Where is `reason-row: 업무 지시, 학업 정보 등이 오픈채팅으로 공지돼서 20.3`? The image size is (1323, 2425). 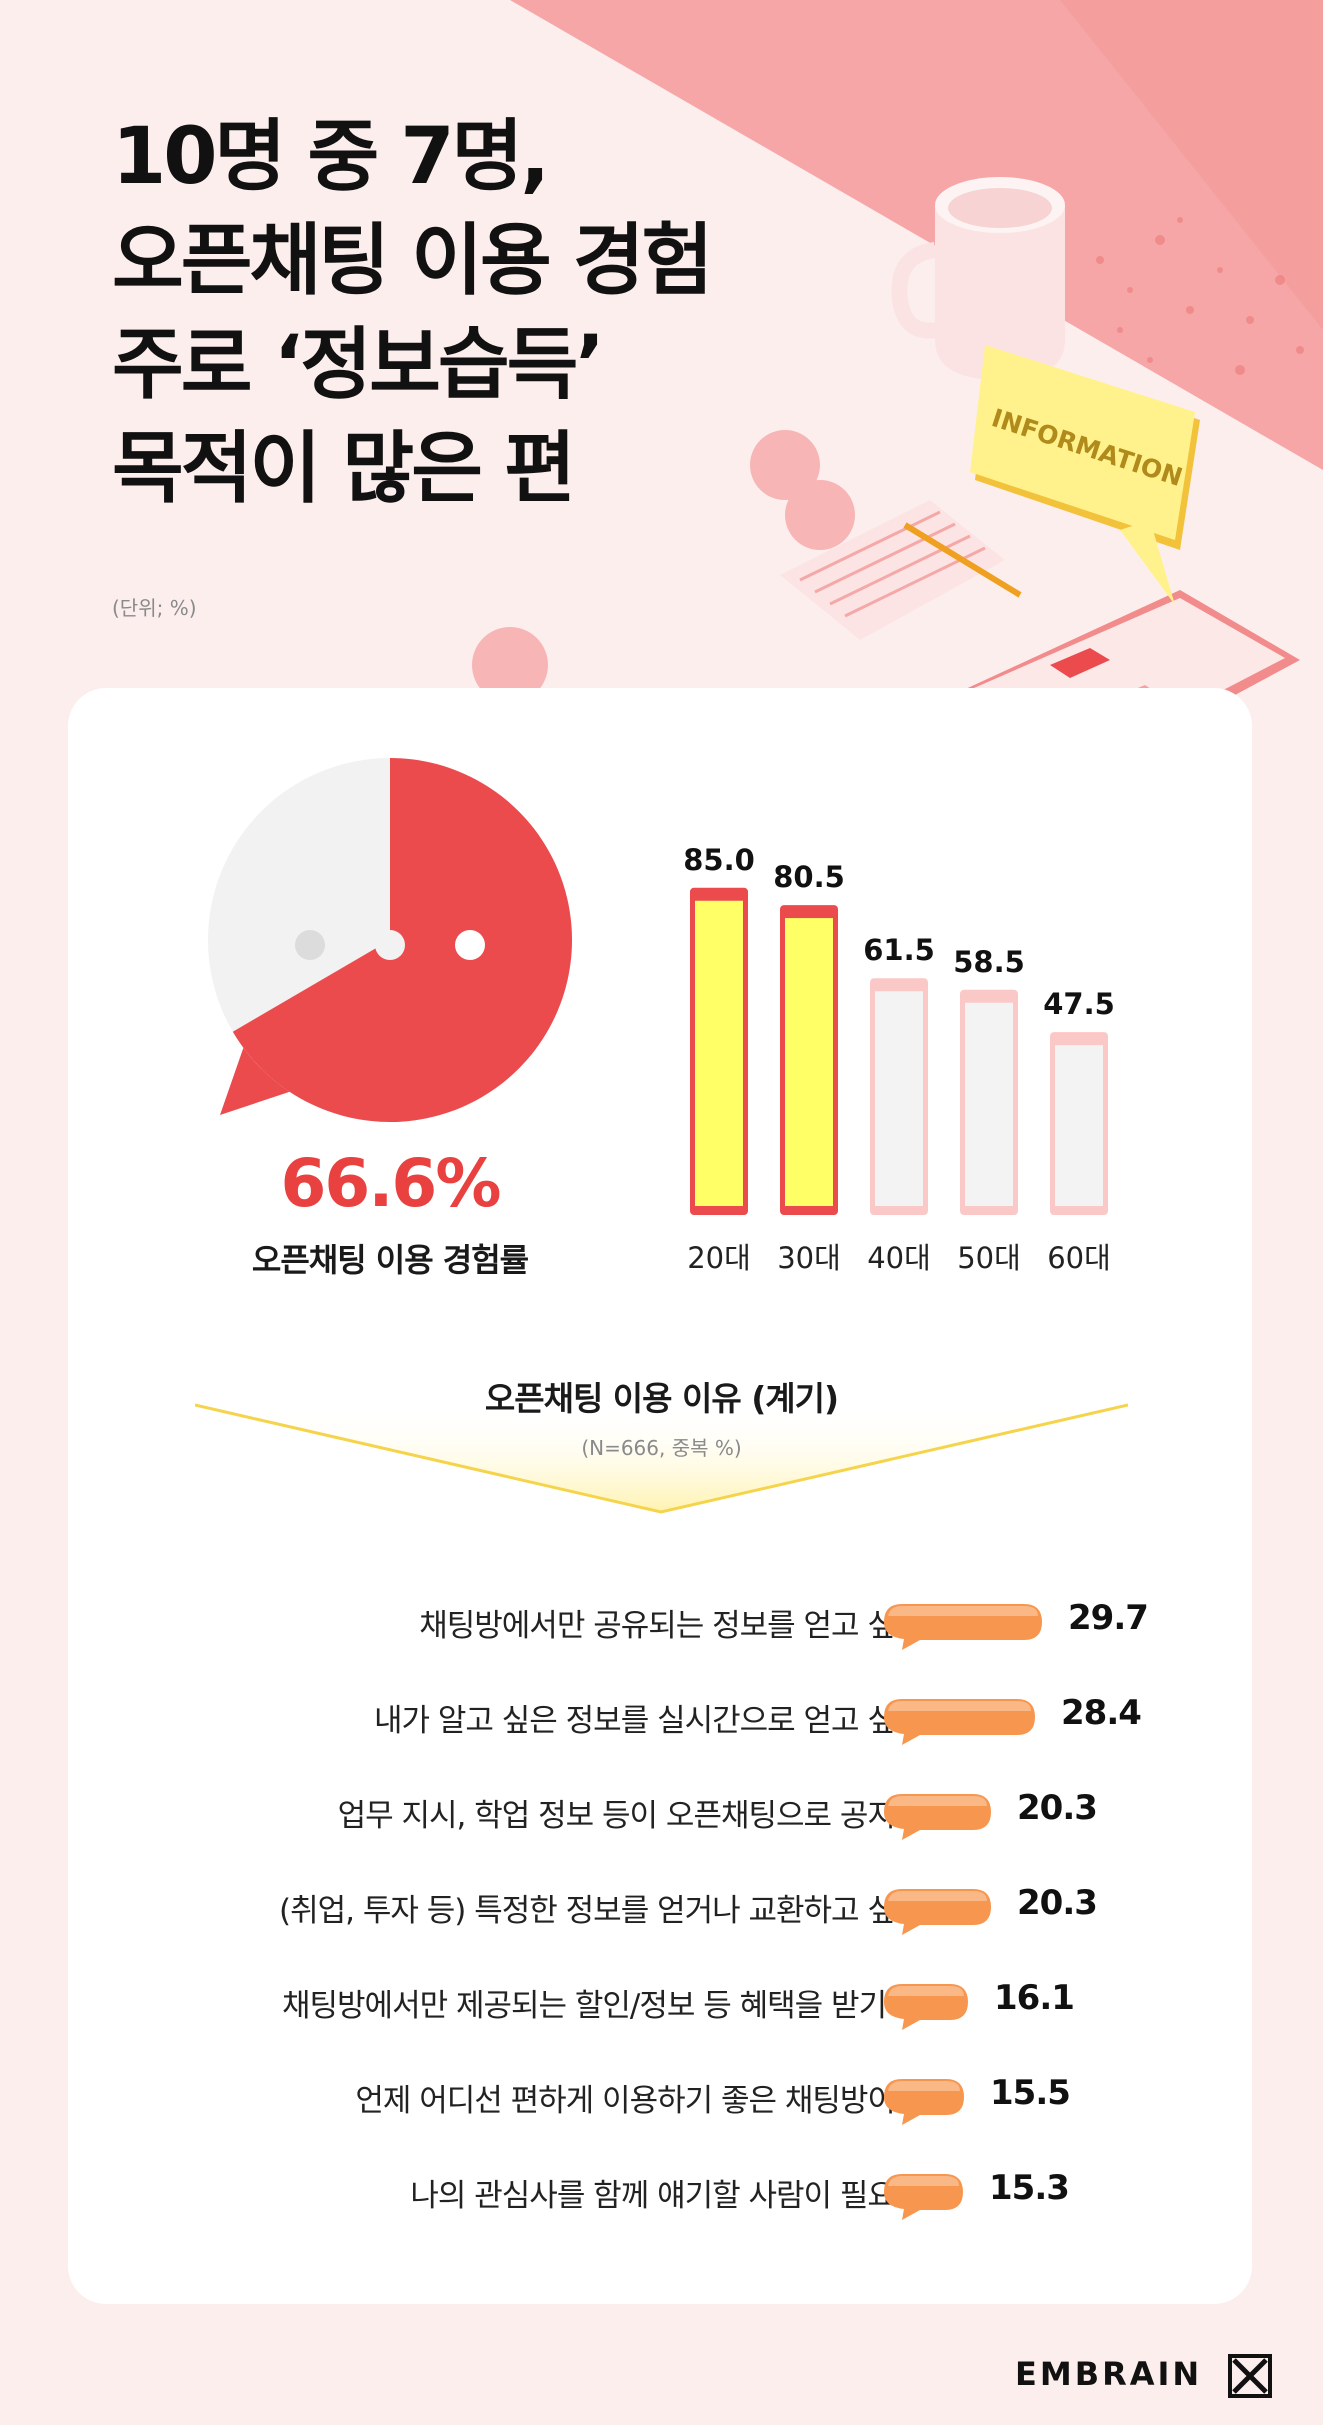 reason-row: 업무 지시, 학업 정보 등이 오픈채팅으로 공지돼서 20.3 is located at coordinates (650, 1812).